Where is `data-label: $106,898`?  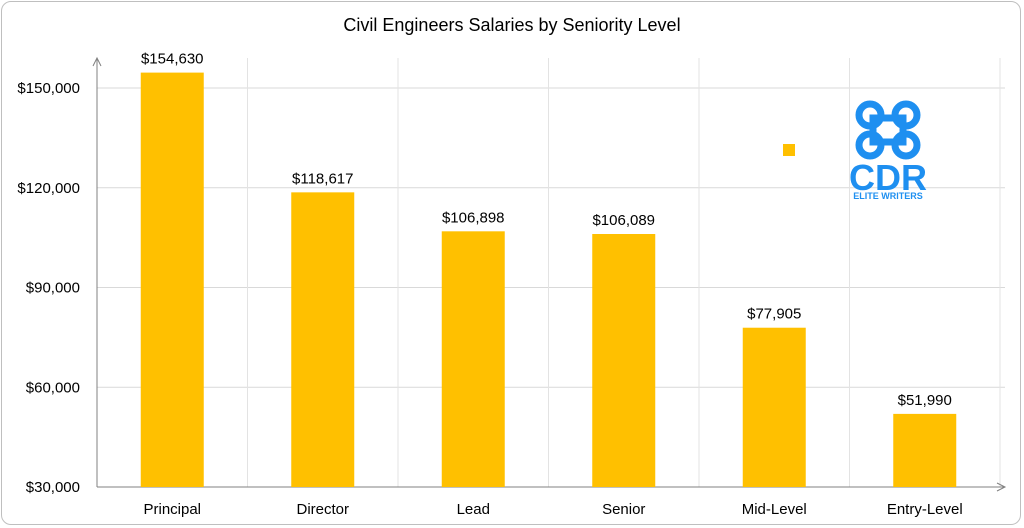 data-label: $106,898 is located at coordinates (473, 217).